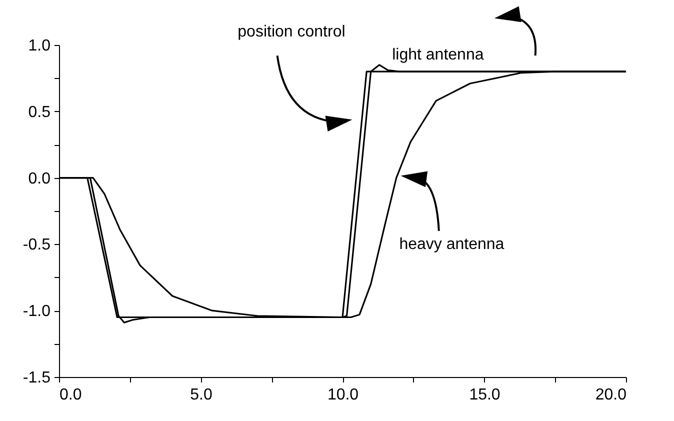  What do you see at coordinates (484, 395) in the screenshot?
I see `x-tick-label: 15.0` at bounding box center [484, 395].